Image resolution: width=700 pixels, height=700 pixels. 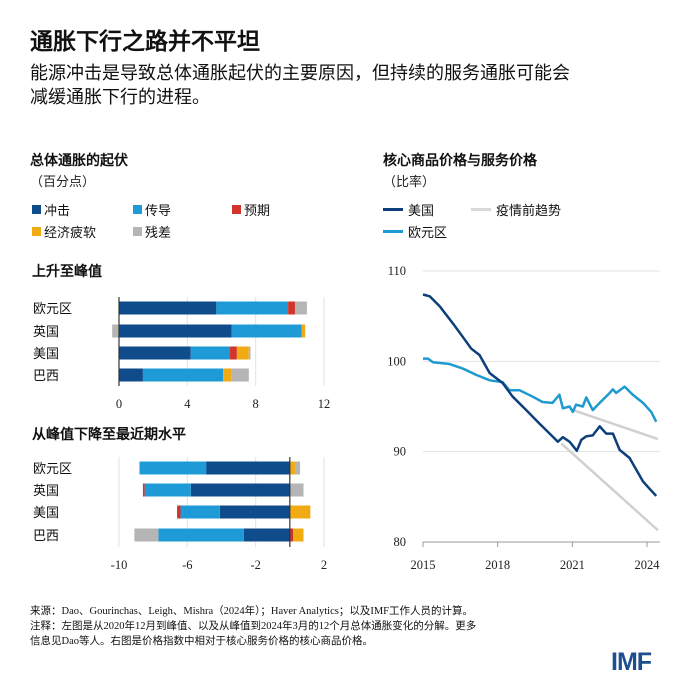 What do you see at coordinates (396, 361) in the screenshot?
I see `y-tick-label: 100` at bounding box center [396, 361].